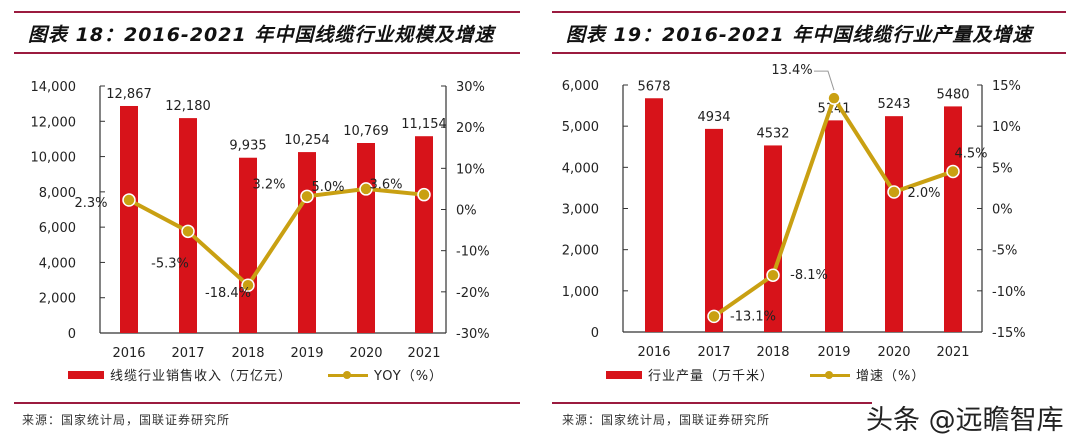 The image size is (1080, 438). I want to click on left-tick-label: 5,000, so click(580, 127).